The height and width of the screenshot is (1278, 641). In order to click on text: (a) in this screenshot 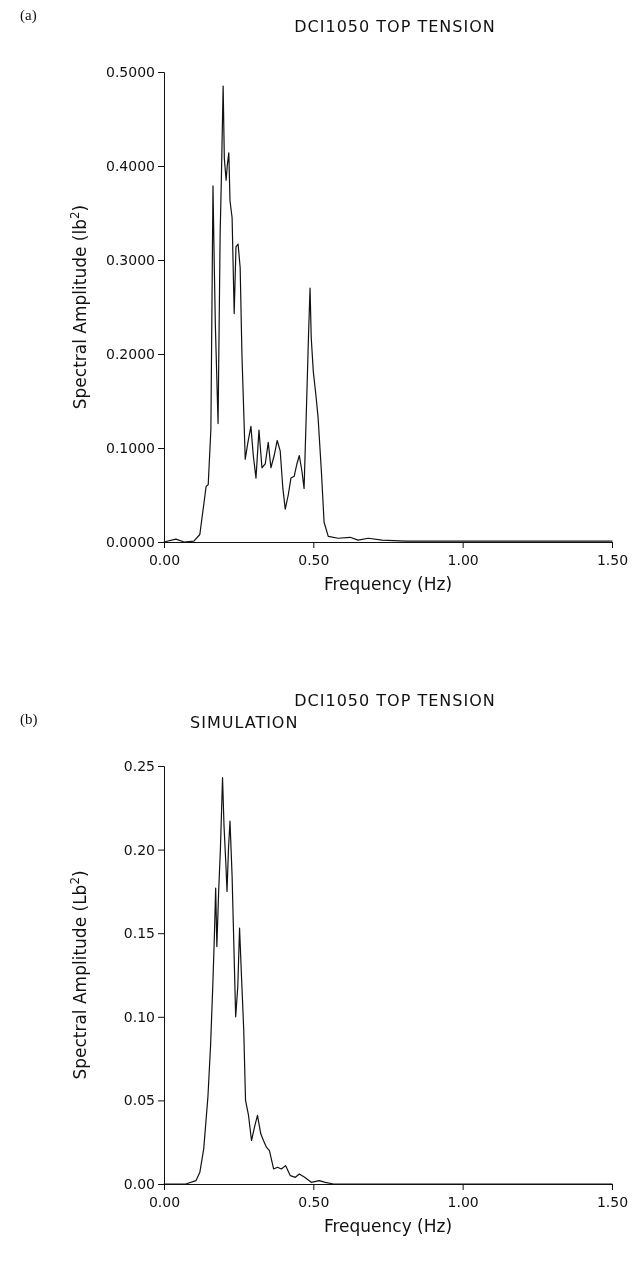, I will do `click(28, 15)`.